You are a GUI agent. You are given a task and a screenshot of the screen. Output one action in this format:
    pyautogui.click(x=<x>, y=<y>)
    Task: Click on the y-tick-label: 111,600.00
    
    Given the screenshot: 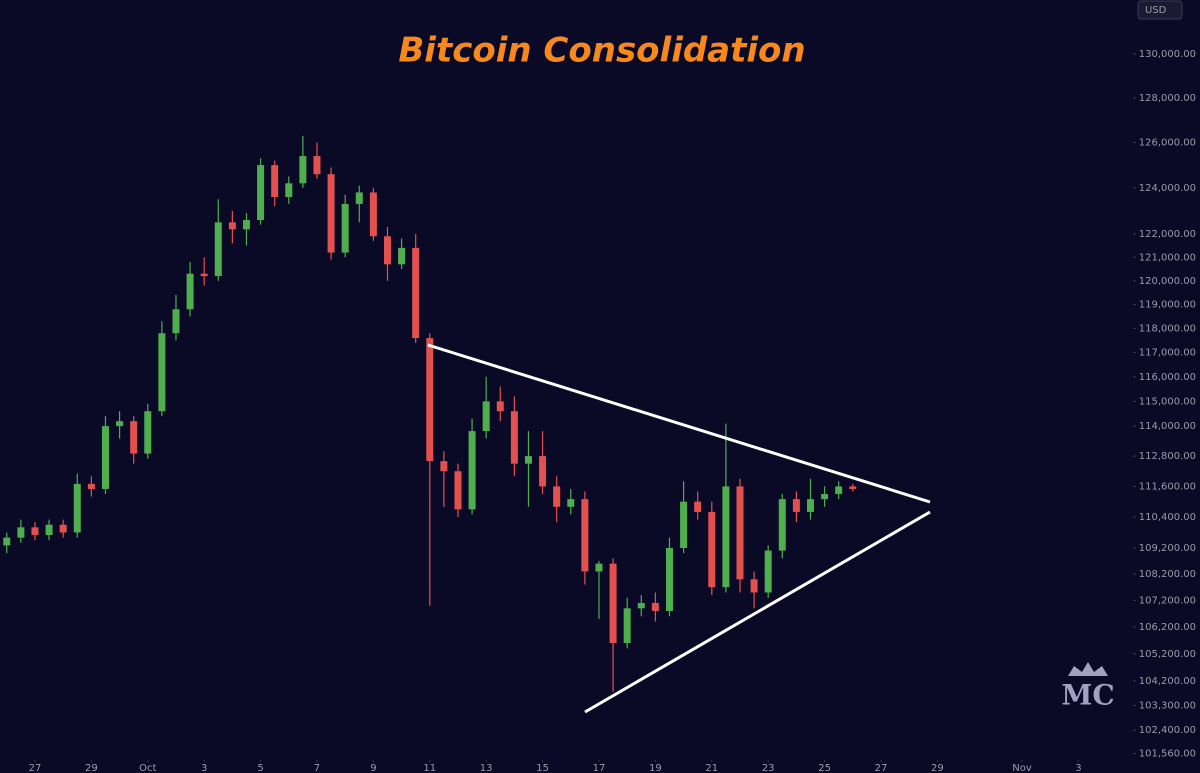 What is the action you would take?
    pyautogui.click(x=1167, y=486)
    